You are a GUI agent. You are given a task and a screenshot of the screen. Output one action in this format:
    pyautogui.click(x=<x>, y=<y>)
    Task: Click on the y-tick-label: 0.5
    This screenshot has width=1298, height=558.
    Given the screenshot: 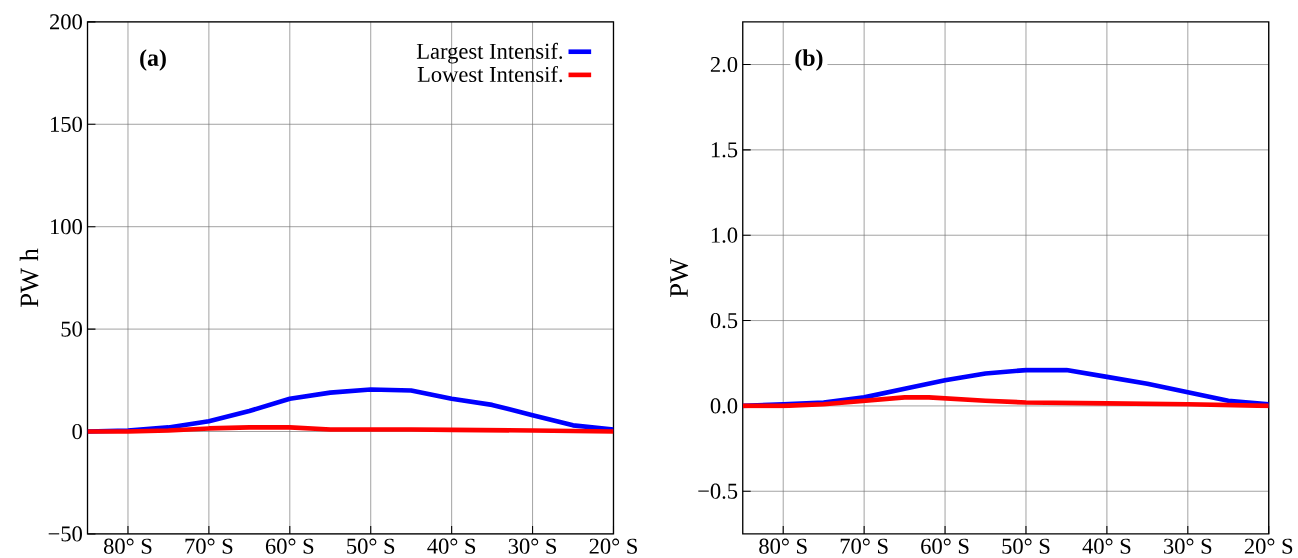 What is the action you would take?
    pyautogui.click(x=724, y=320)
    